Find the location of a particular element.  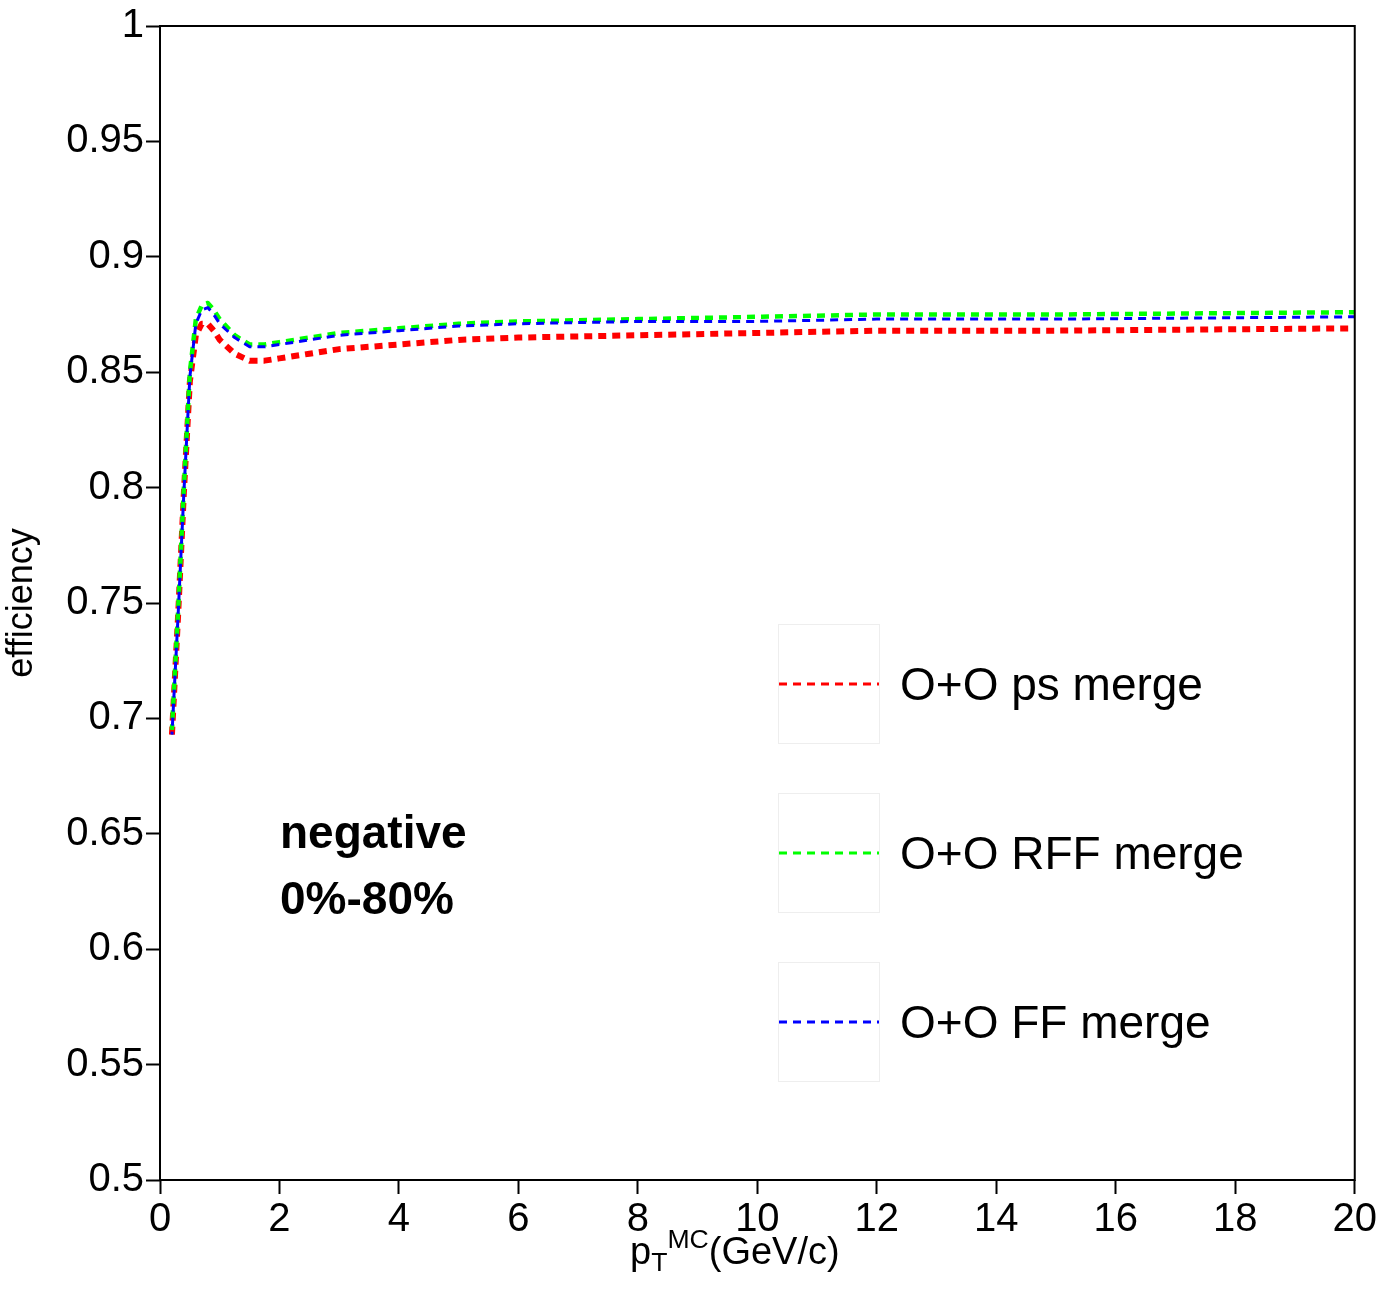

x-tick-label: 18 is located at coordinates (1235, 1217).